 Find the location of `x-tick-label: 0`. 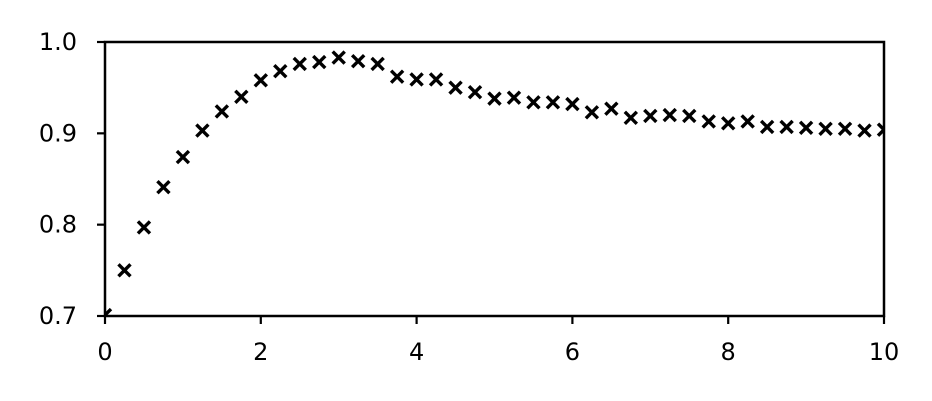

x-tick-label: 0 is located at coordinates (104, 352).